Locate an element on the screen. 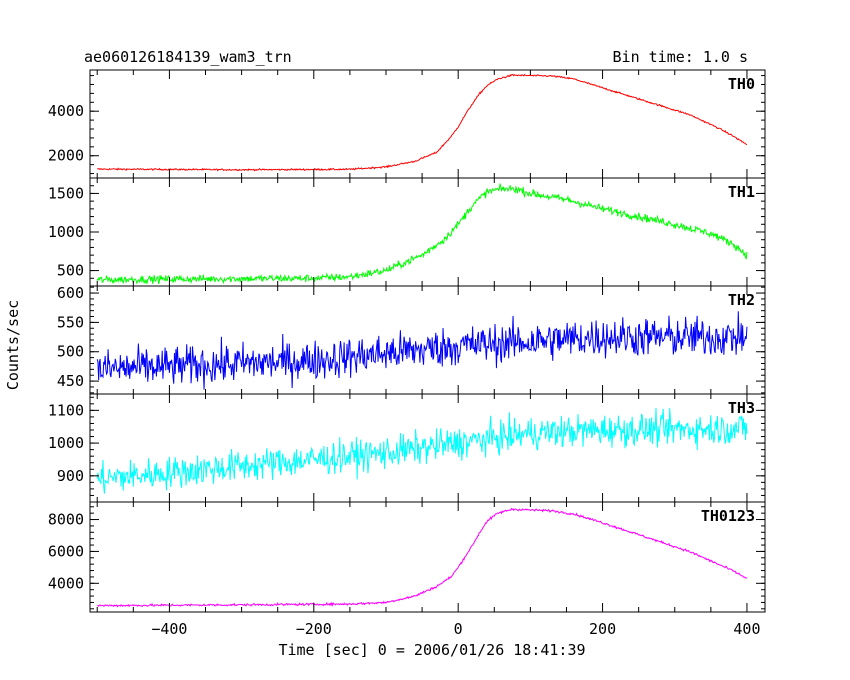 The width and height of the screenshot is (850, 680). x-tick-label: 400 is located at coordinates (746, 629).